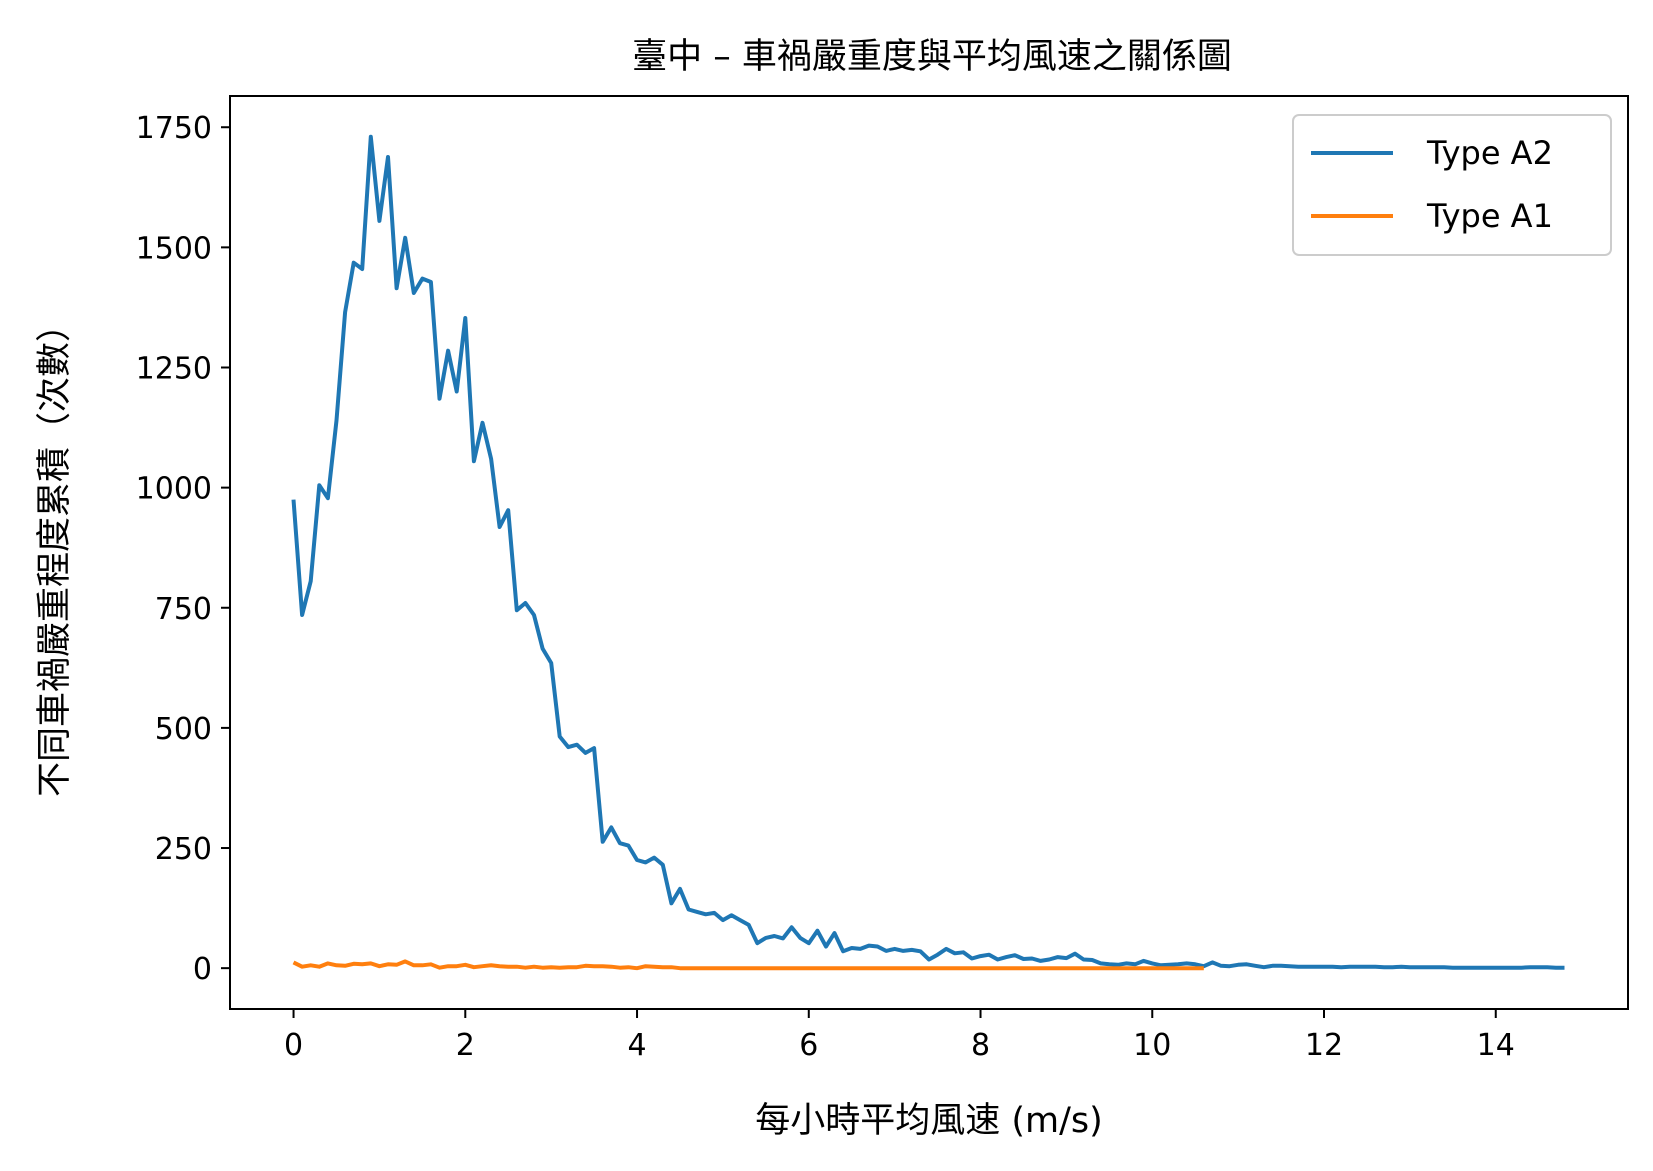 This screenshot has width=1653, height=1171. Describe the element at coordinates (174, 368) in the screenshot. I see `y-tick-label: 1250` at that location.